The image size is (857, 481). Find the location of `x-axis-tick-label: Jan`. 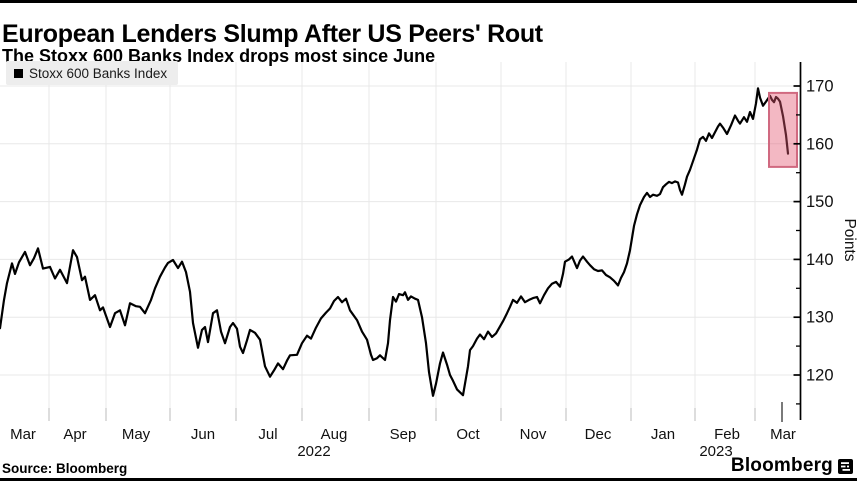

x-axis-tick-label: Jan is located at coordinates (663, 434).